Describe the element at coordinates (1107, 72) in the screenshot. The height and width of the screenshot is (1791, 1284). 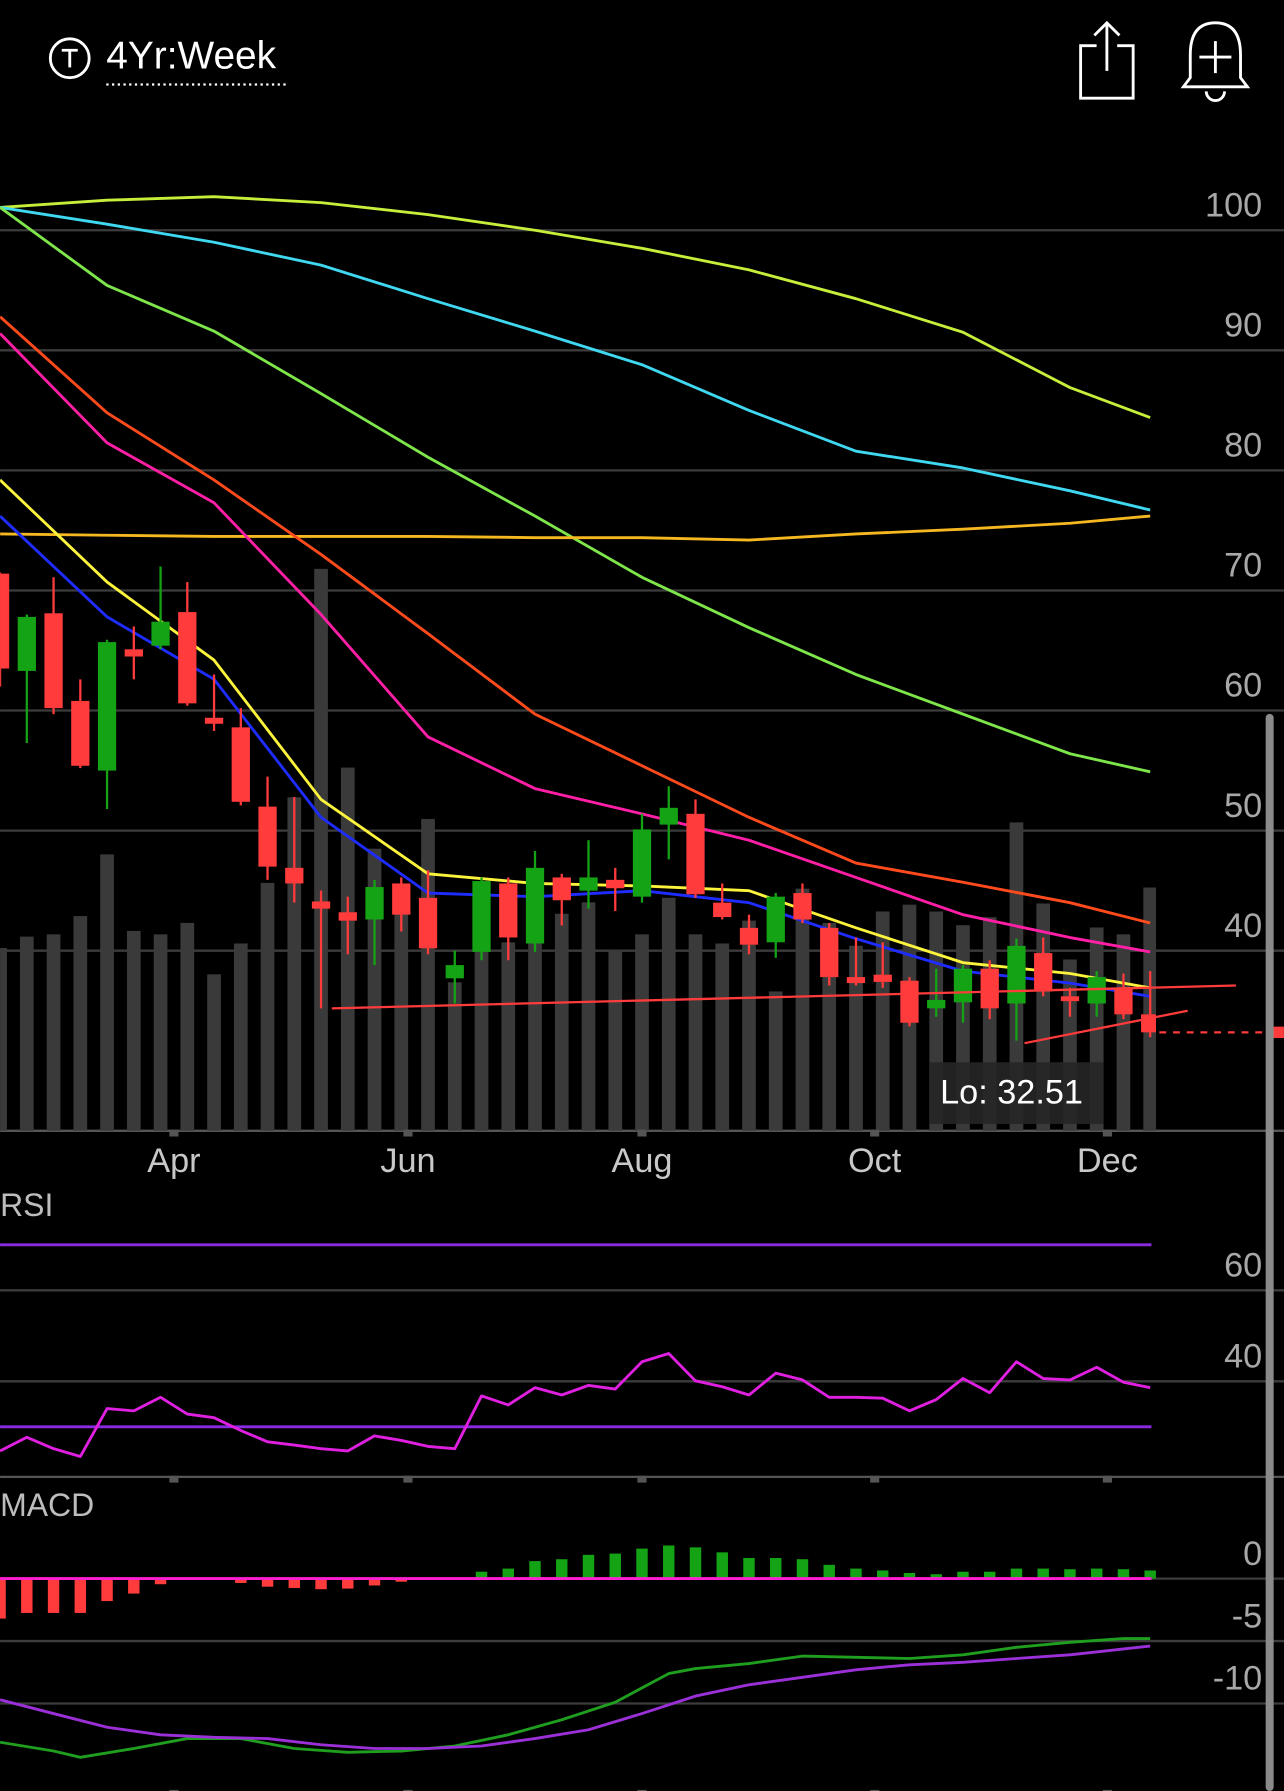
I see `share-icon-box` at that location.